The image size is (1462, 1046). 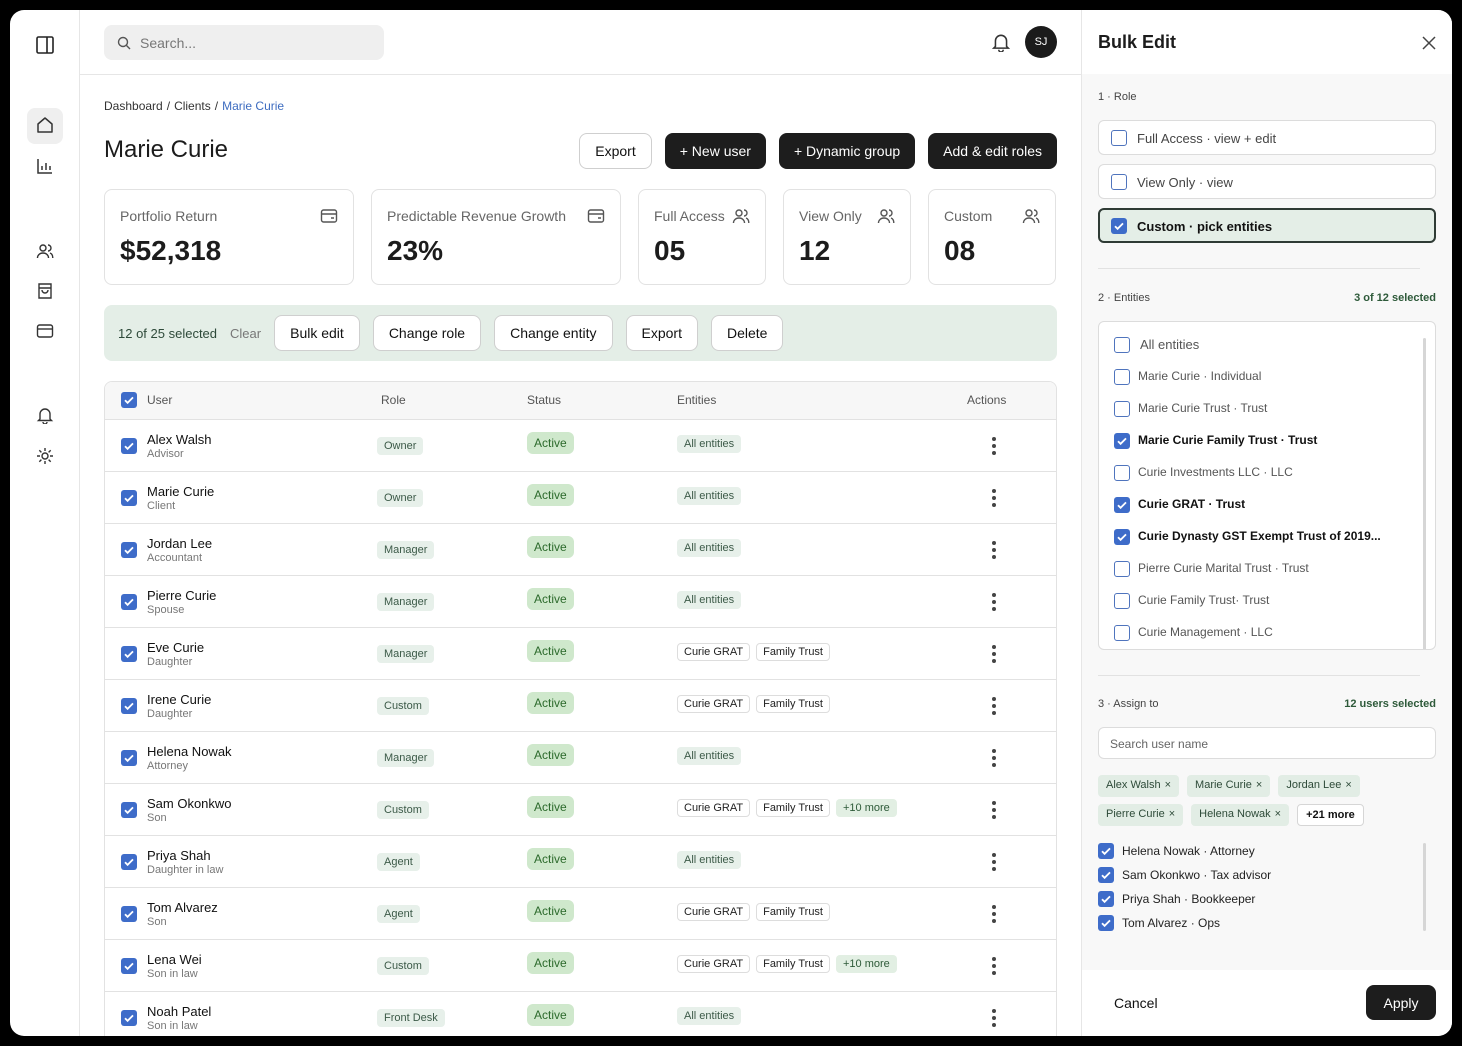 What do you see at coordinates (1001, 42) in the screenshot?
I see `notifications-icon` at bounding box center [1001, 42].